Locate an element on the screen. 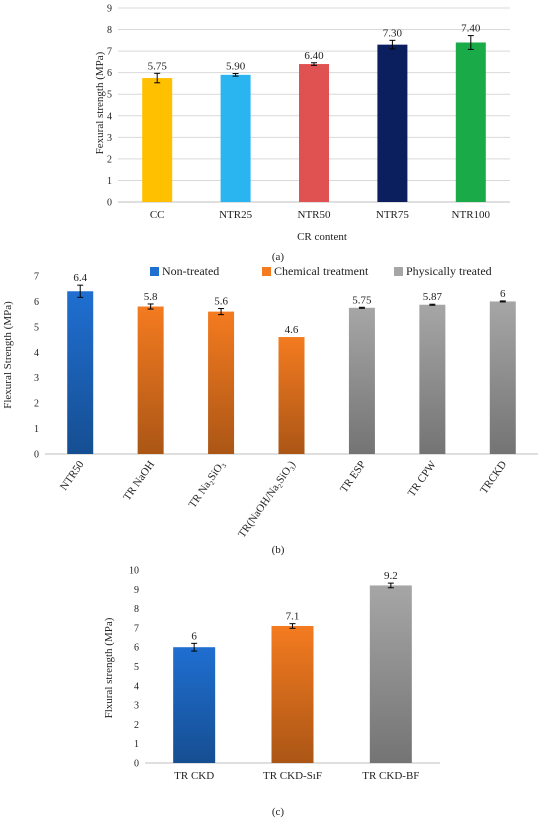  chart-c-ytick: 9 is located at coordinates (136, 590).